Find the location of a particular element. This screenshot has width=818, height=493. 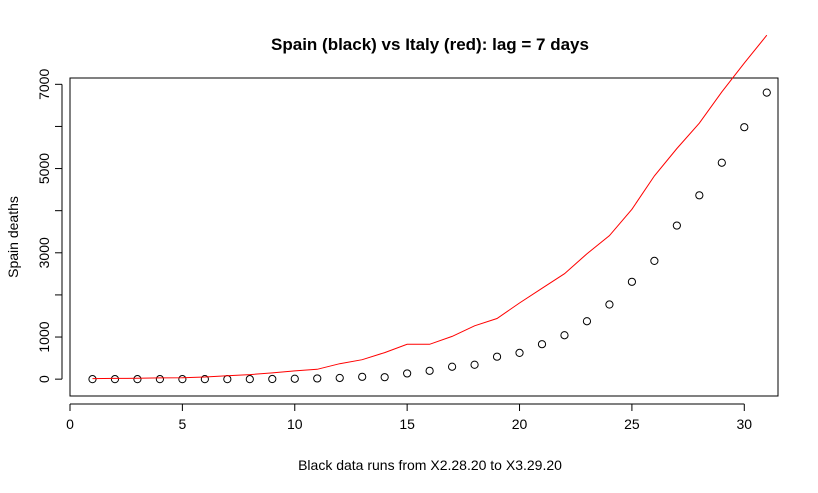

y-tick-label: 1000 is located at coordinates (44, 336).